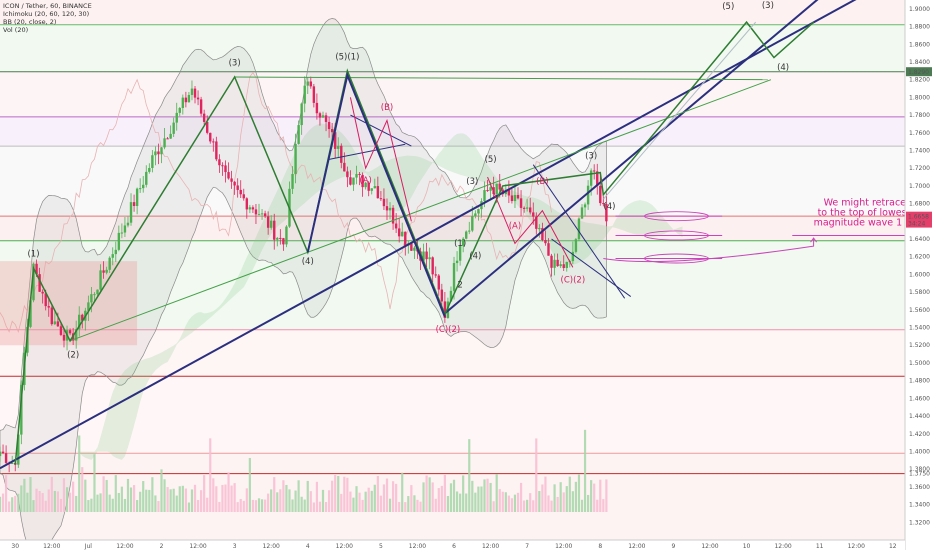 This screenshot has height=554, width=932. I want to click on time-tick-label: 5, so click(381, 546).